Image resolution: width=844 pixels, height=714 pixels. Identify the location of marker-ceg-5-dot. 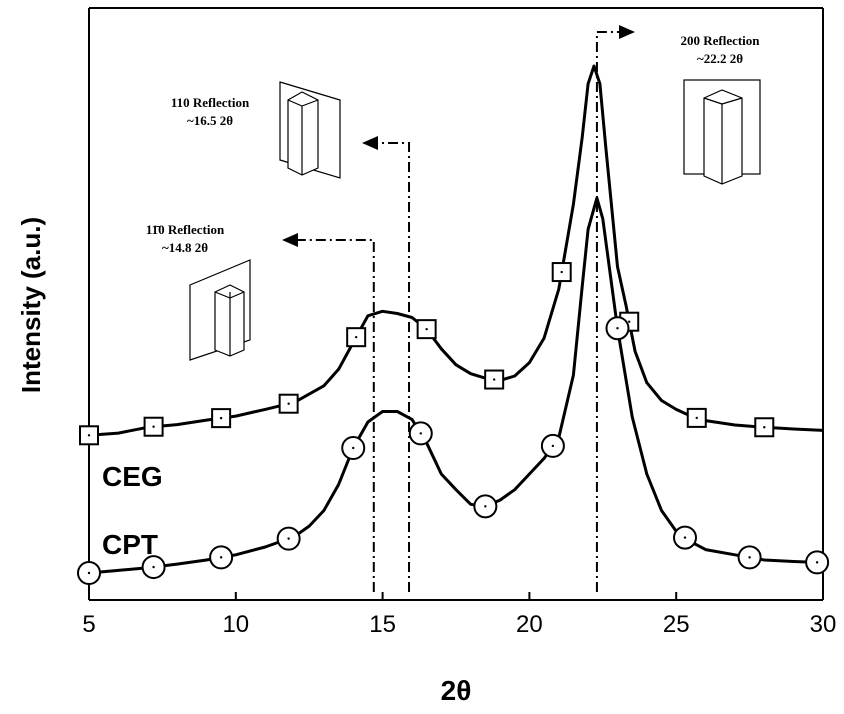
(426, 329).